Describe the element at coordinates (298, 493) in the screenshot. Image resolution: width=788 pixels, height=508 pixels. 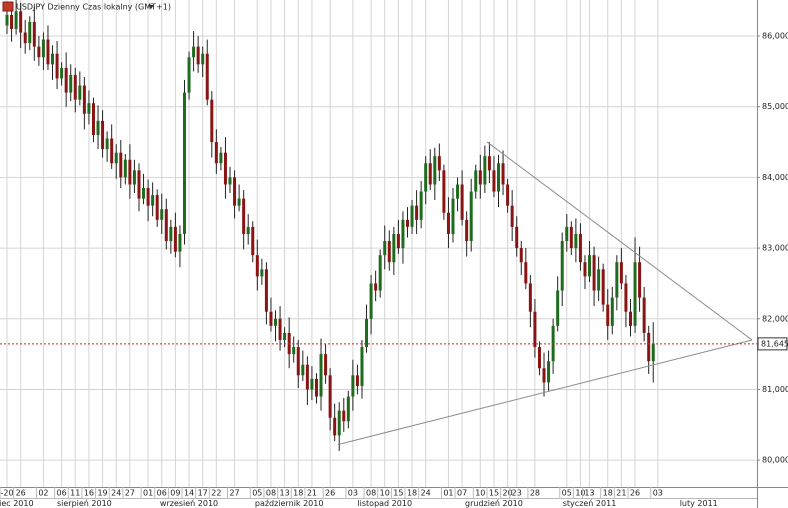
I see `x-tick-label: 18` at that location.